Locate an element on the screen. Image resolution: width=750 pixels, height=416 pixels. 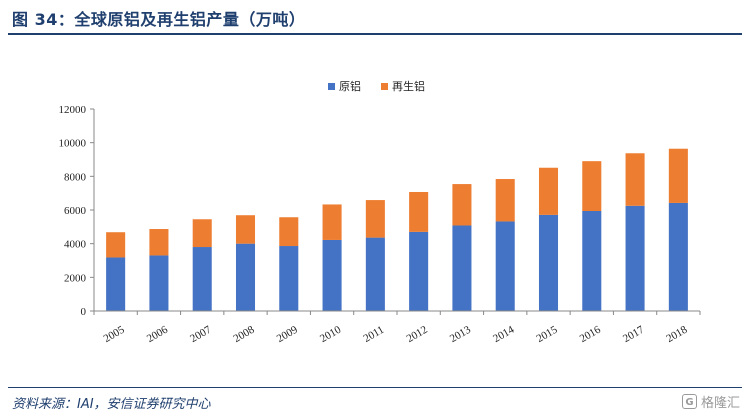
x-tick-label: 2007 is located at coordinates (200, 334).